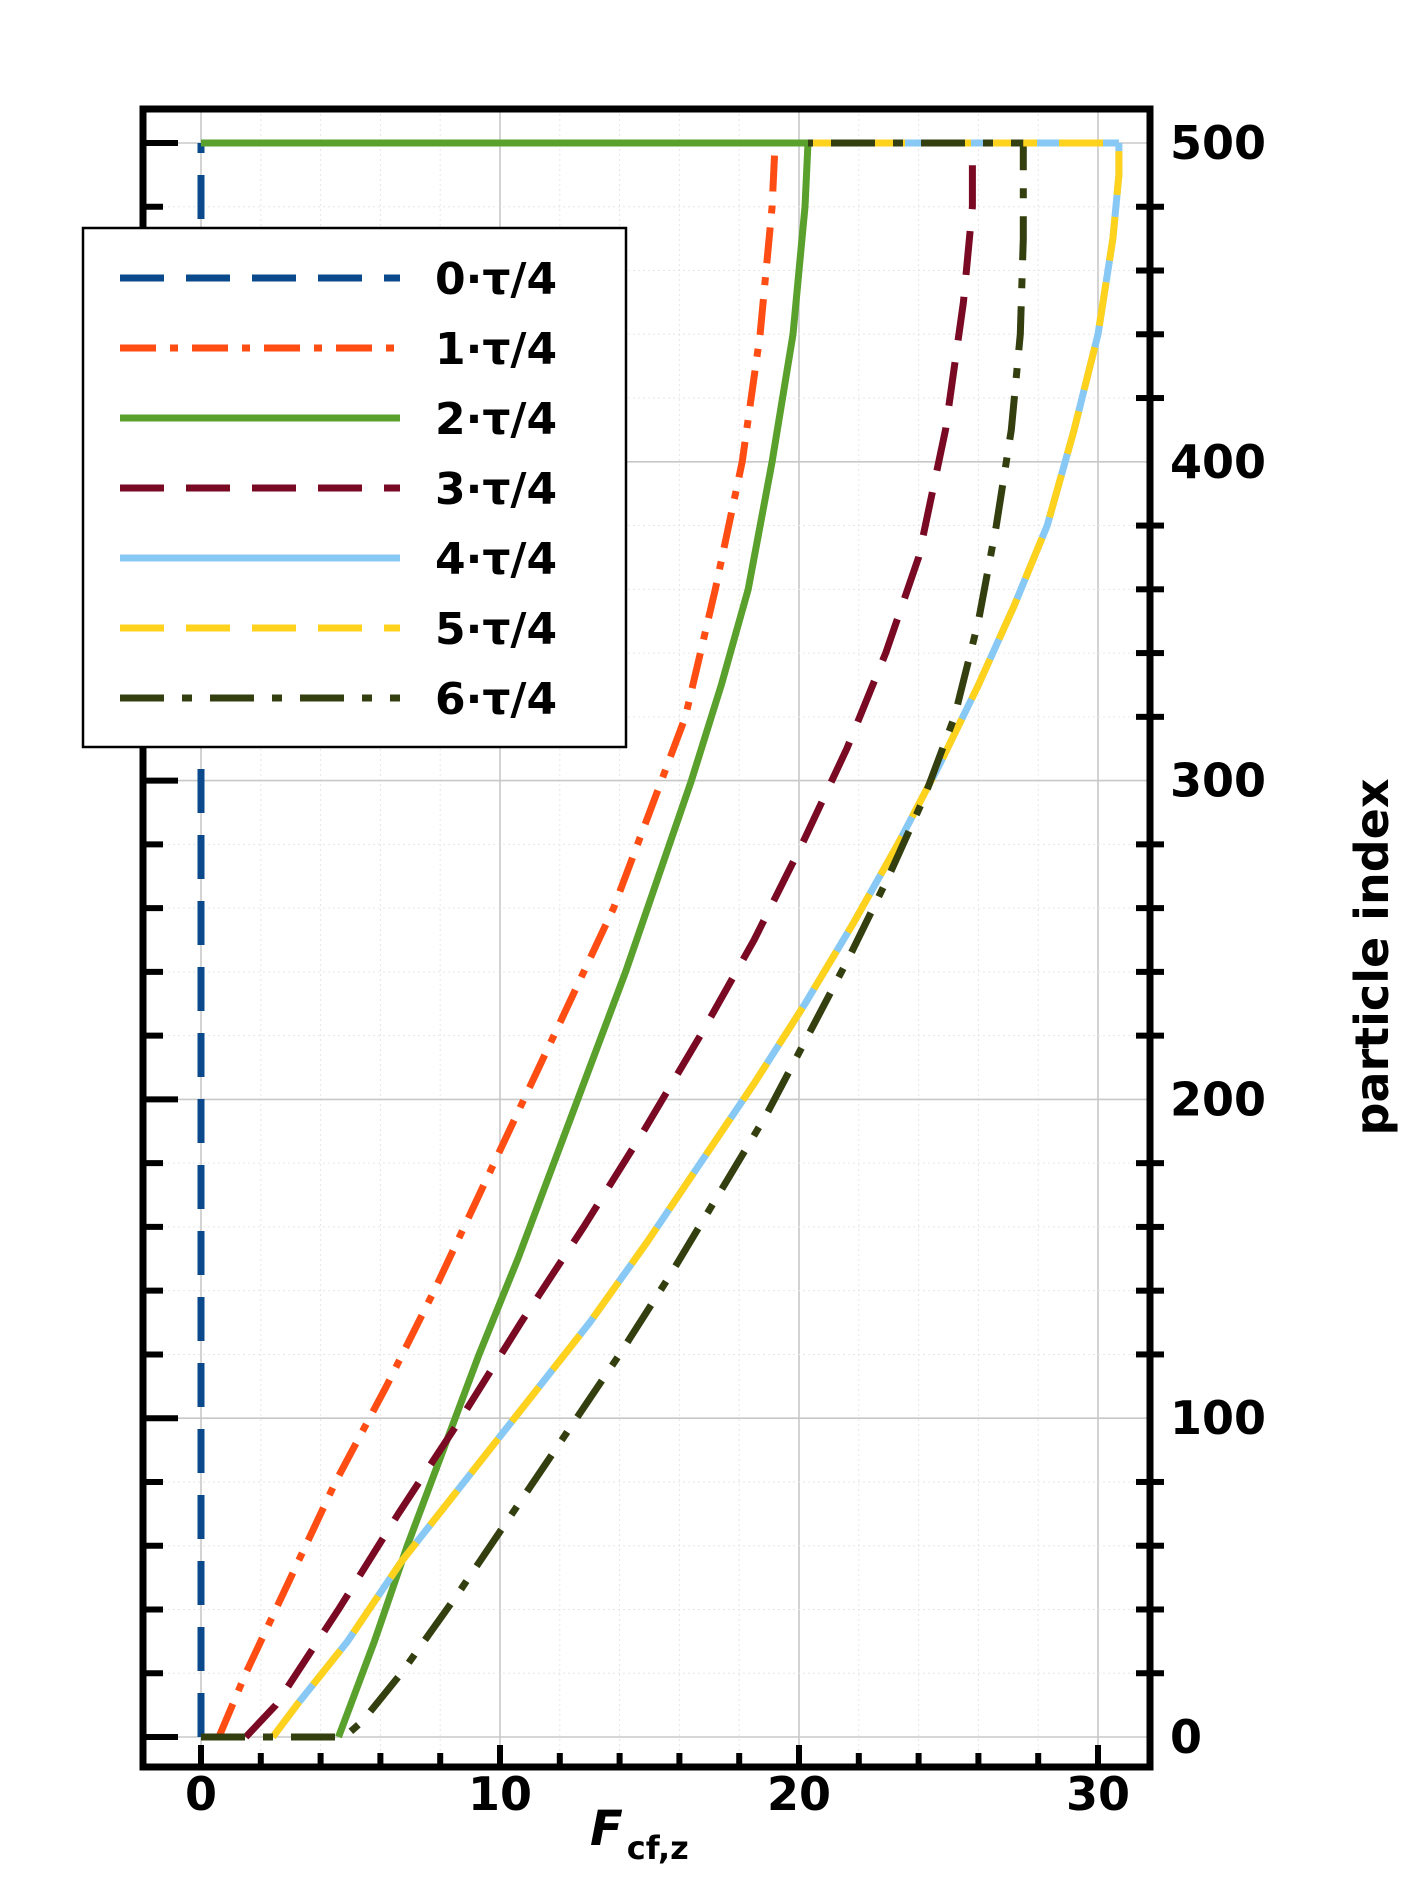  What do you see at coordinates (496, 279) in the screenshot?
I see `legend-label-0: 0·τ/4` at bounding box center [496, 279].